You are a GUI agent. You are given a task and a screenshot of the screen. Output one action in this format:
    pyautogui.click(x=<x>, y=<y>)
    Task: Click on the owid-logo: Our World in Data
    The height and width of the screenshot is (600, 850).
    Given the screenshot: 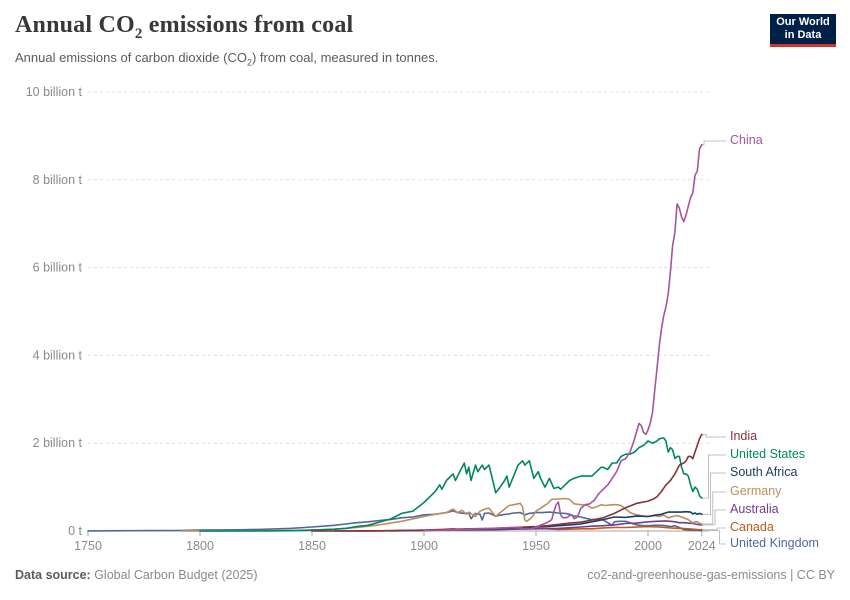 What is the action you would take?
    pyautogui.click(x=803, y=30)
    